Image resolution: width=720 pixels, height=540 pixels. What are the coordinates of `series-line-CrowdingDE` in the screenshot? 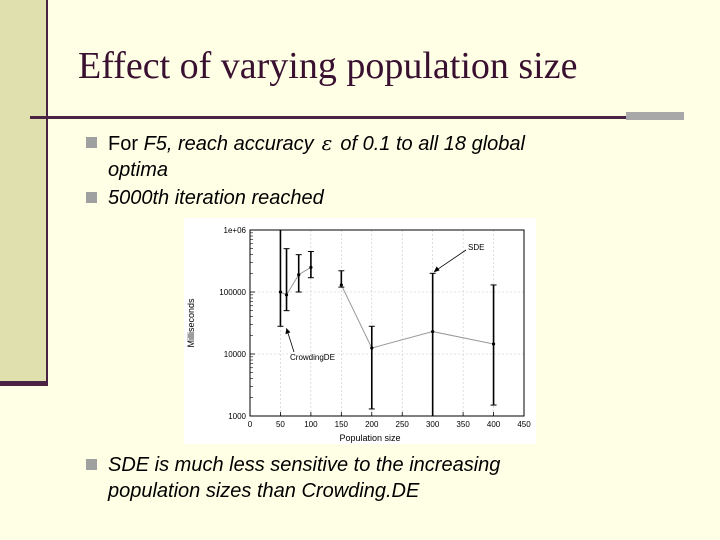 It's located at (296, 281).